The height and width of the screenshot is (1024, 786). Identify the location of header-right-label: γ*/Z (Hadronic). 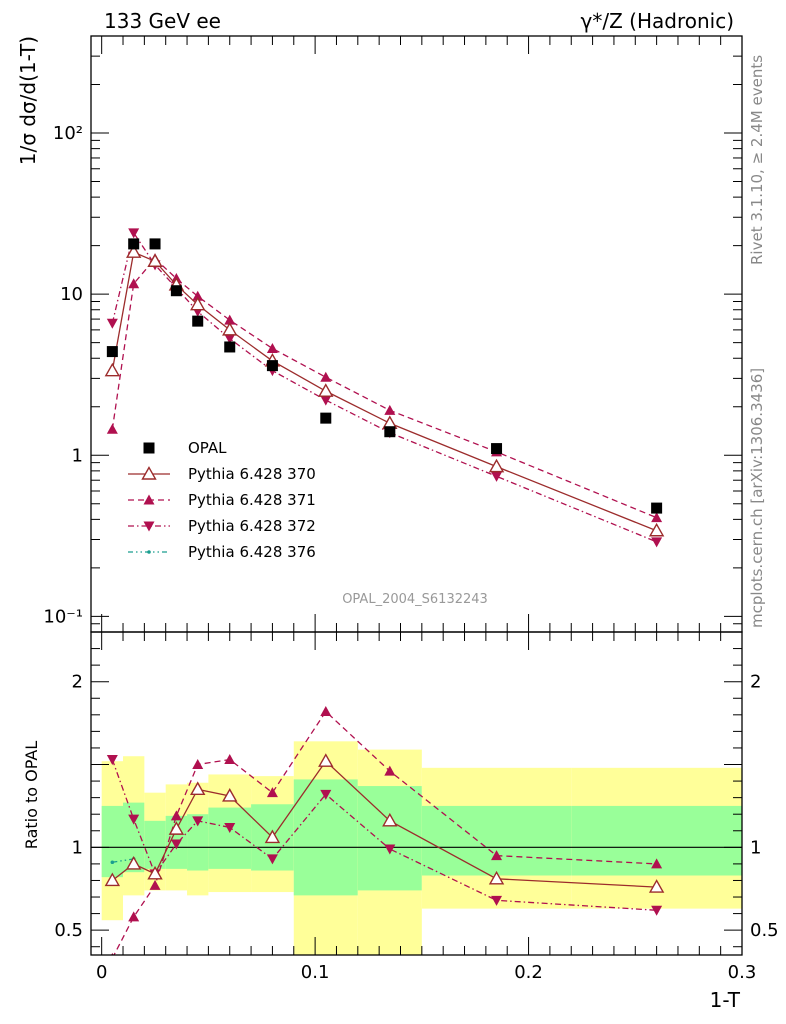
(657, 21).